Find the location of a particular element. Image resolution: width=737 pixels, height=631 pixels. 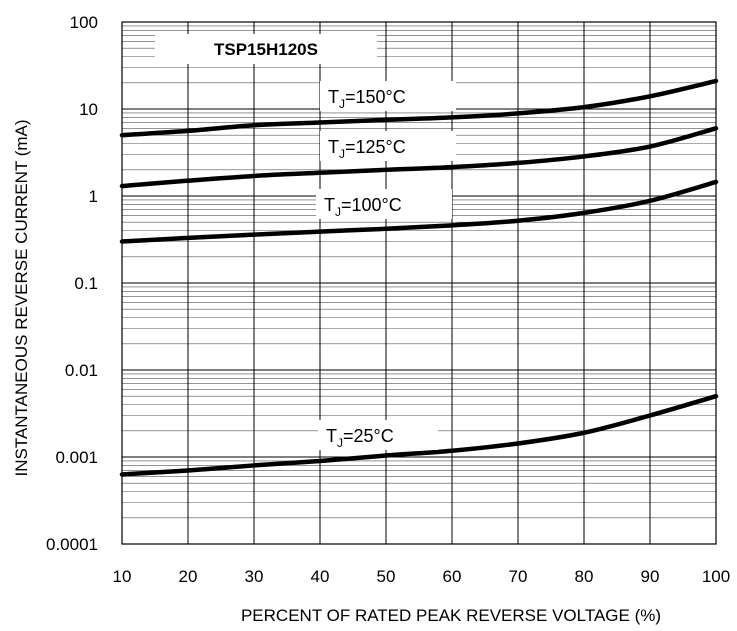

chart-title-box: TSP15H120S is located at coordinates (266, 49).